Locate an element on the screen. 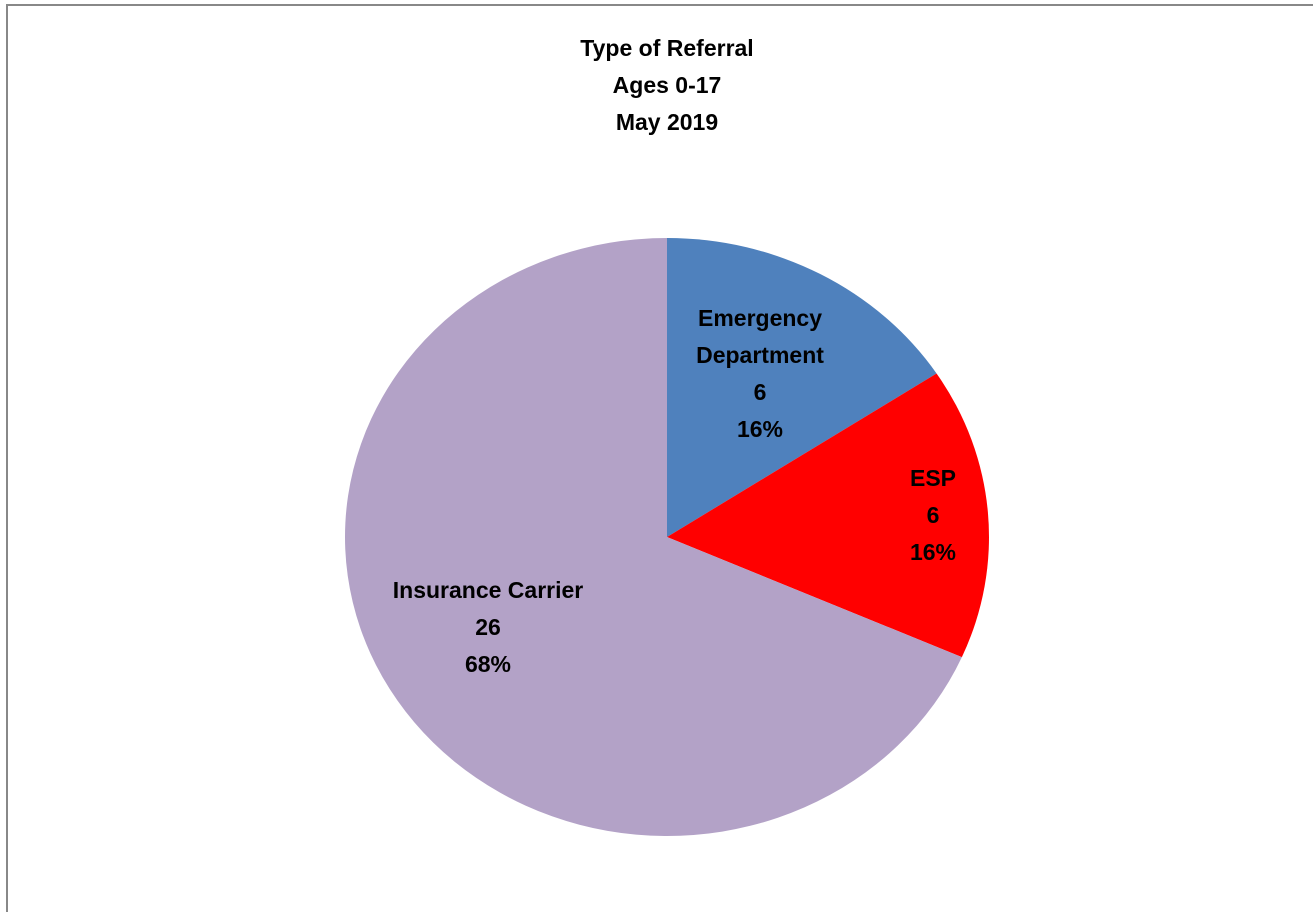  percent-label: 68% is located at coordinates (488, 664).